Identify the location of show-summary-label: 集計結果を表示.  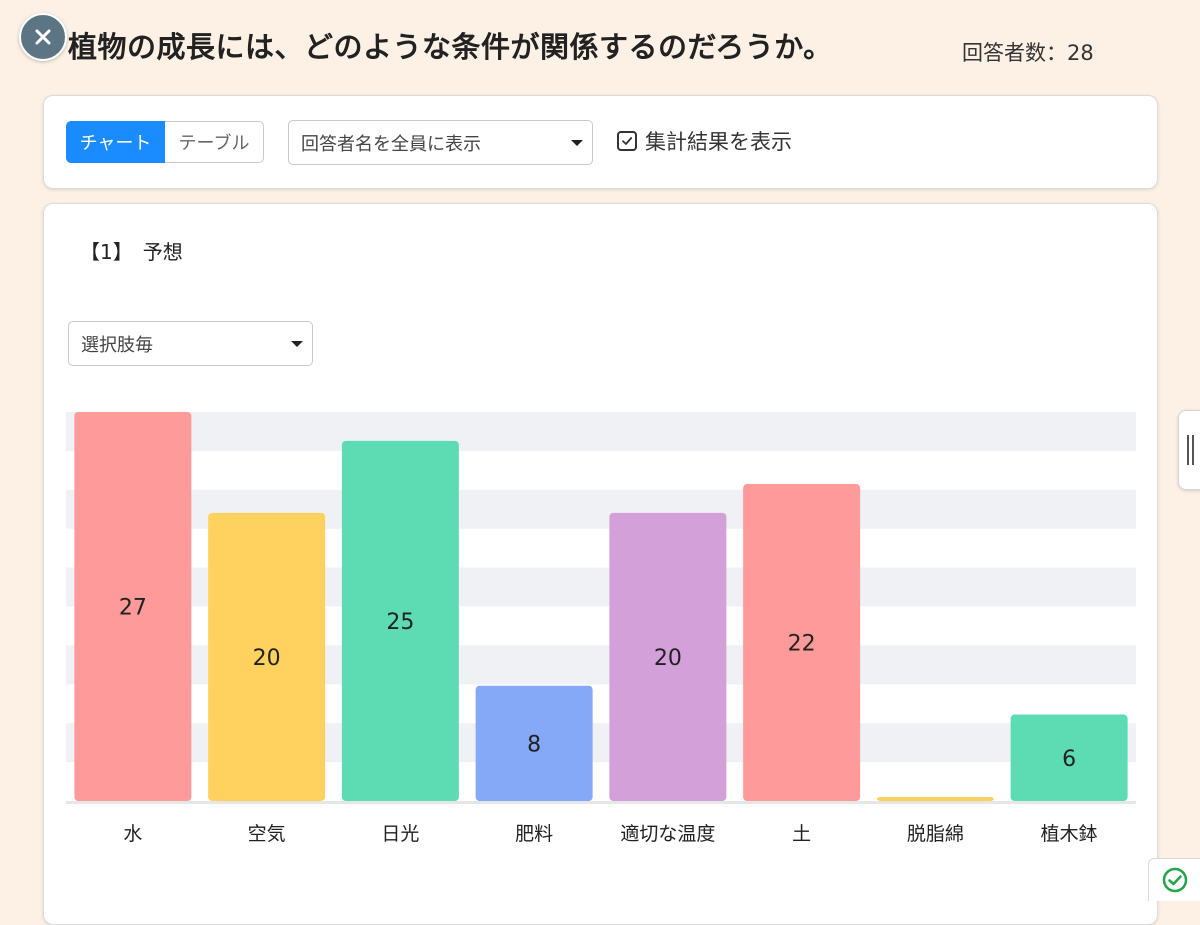
(718, 142).